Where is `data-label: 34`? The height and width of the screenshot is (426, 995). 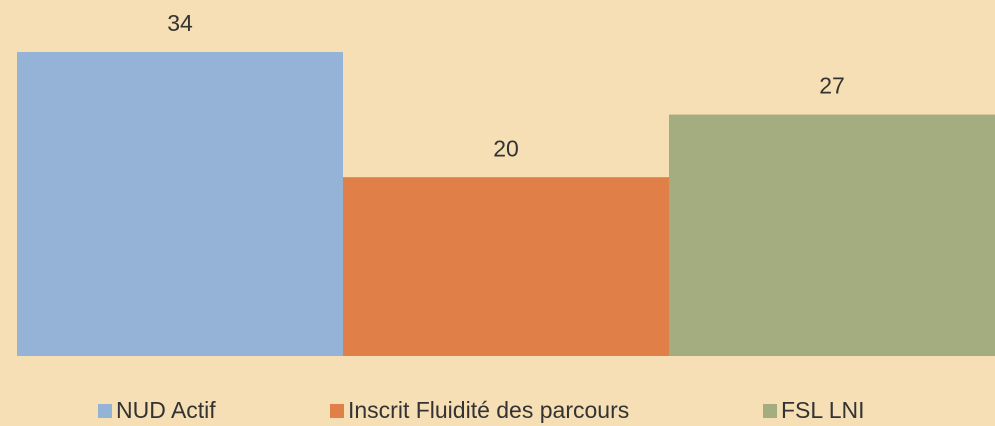 data-label: 34 is located at coordinates (180, 23).